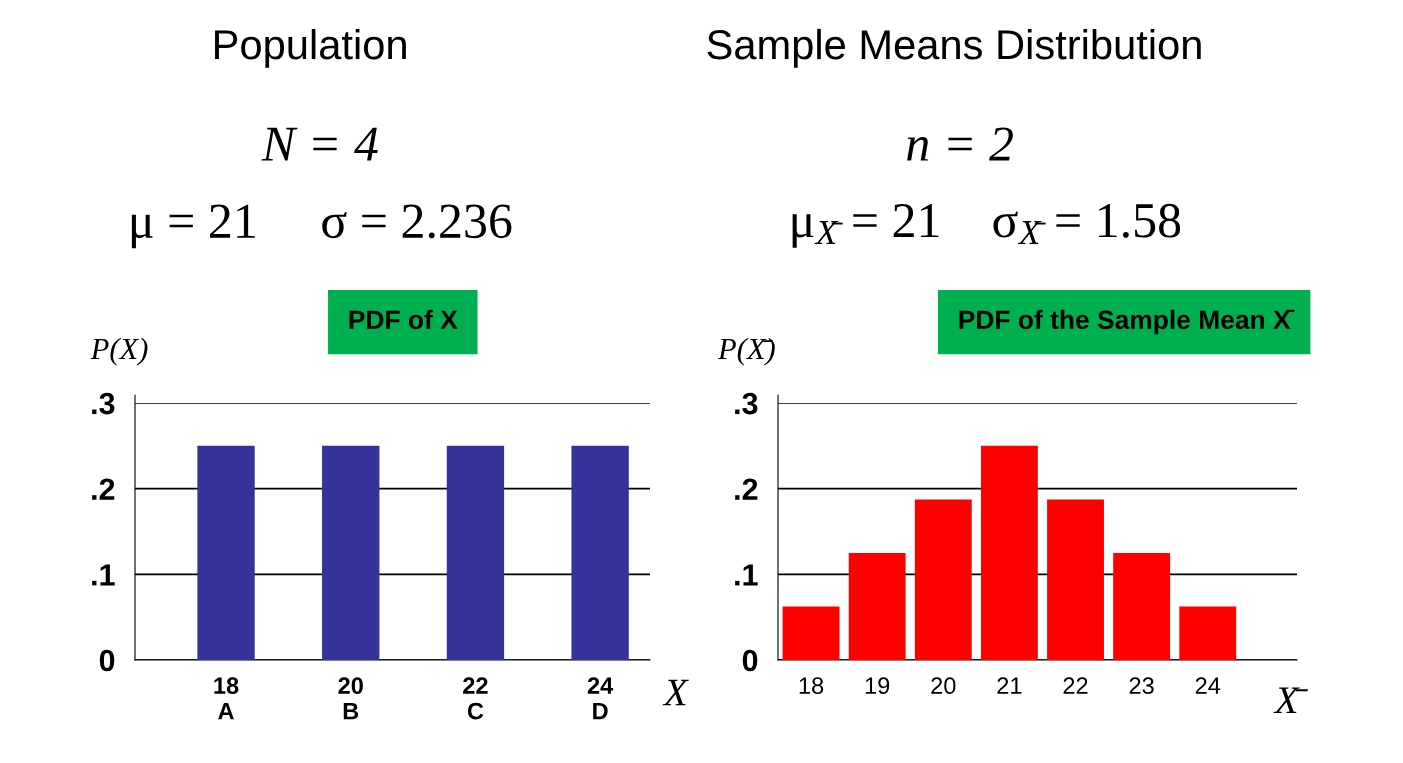 This screenshot has width=1403, height=763. I want to click on text: μ = 21 σ = 2.236, so click(321, 226).